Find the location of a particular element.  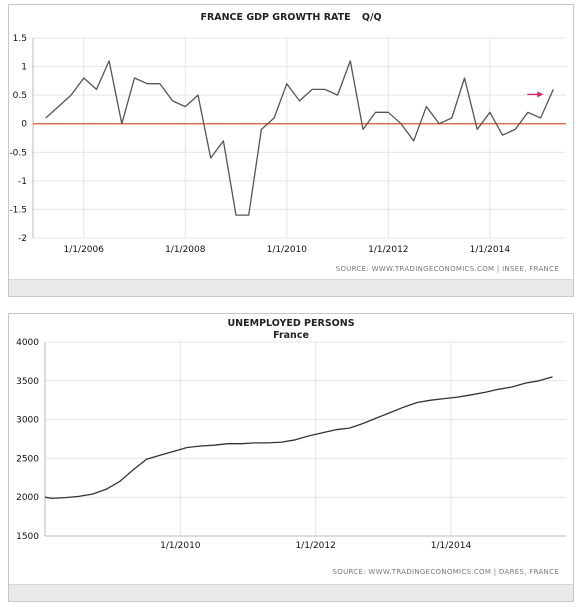

x-tick-label: 1/1/2014 is located at coordinates (451, 546).